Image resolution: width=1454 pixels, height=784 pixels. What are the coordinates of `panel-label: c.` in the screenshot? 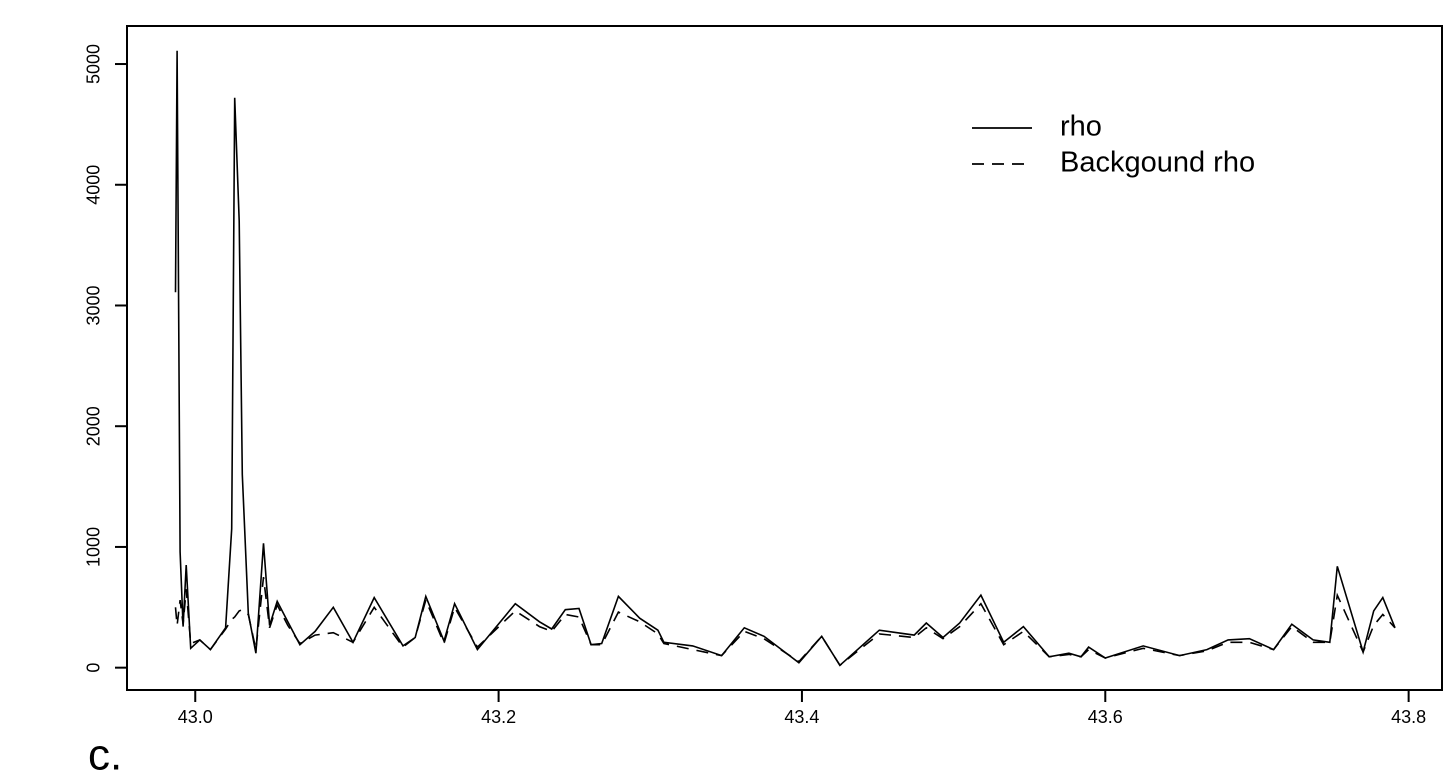 It's located at (105, 755).